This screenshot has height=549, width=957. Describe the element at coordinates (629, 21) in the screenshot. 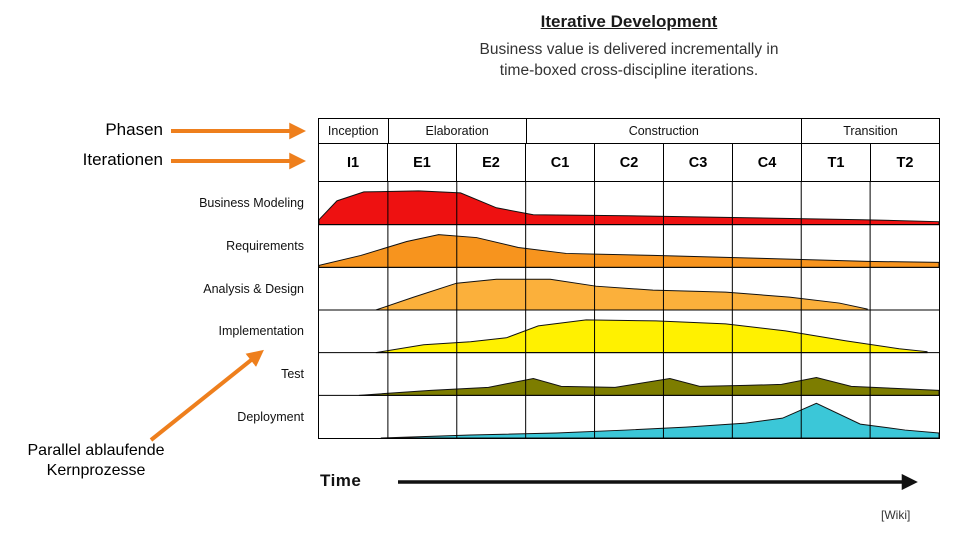

I see `page-title: Iterative Development` at that location.